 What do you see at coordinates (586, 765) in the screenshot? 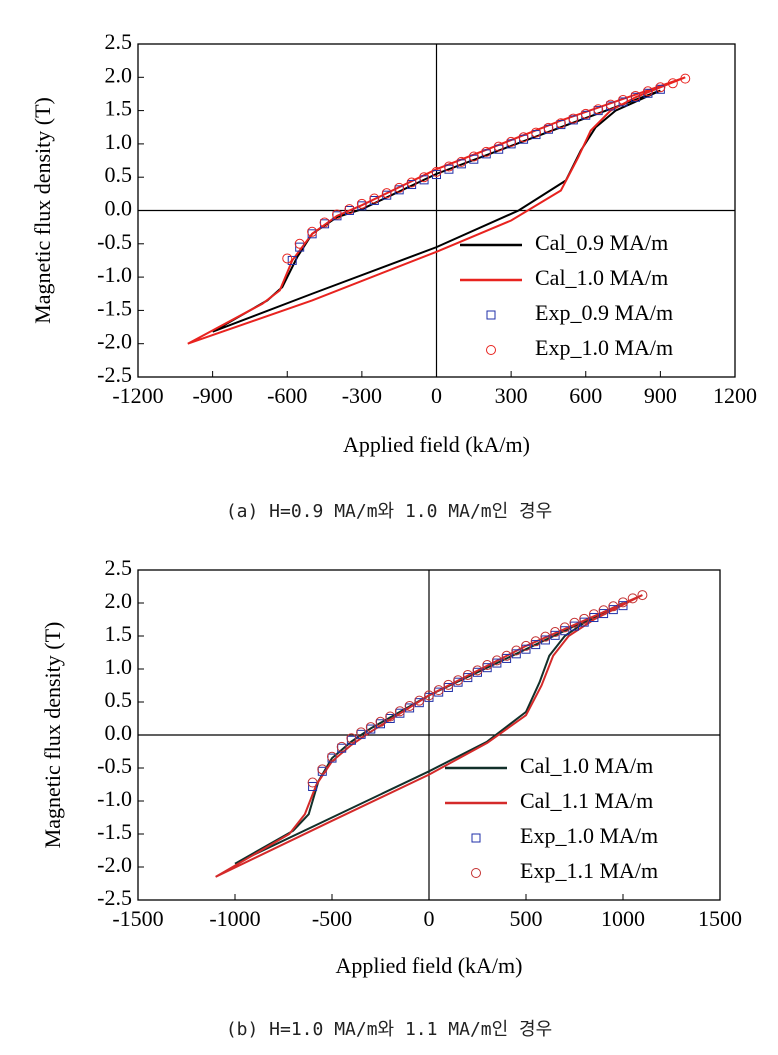
I see `legend-label: Cal_1.0 MA/m` at bounding box center [586, 765].